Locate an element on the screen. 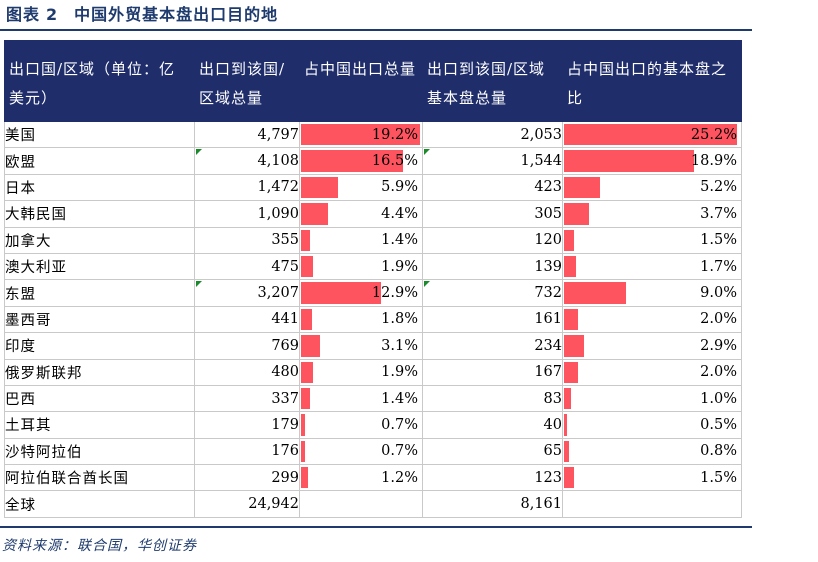 The image size is (818, 562). header-base-export: 出口到该国/区域基本盘总量 is located at coordinates (492, 81).